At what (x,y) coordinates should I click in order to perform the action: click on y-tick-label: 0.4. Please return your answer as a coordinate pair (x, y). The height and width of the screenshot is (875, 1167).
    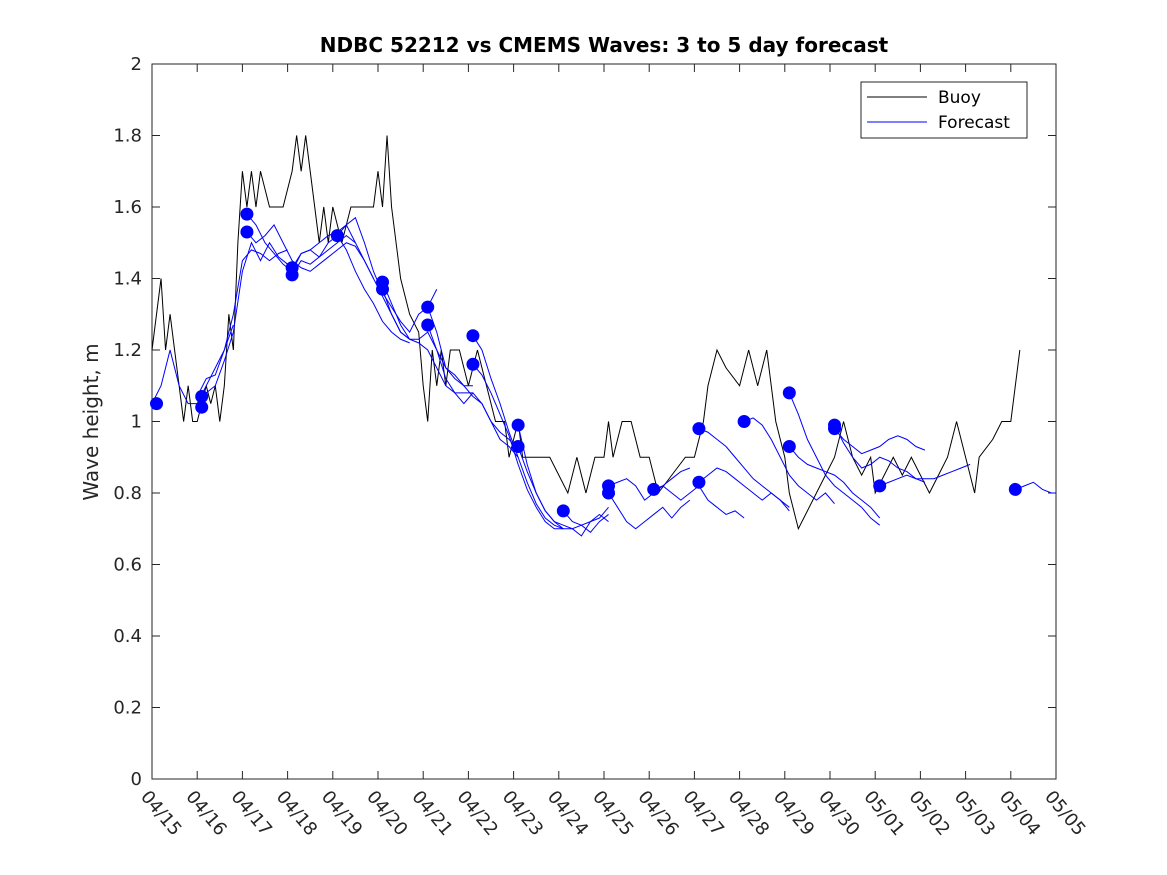
    Looking at the image, I should click on (127, 636).